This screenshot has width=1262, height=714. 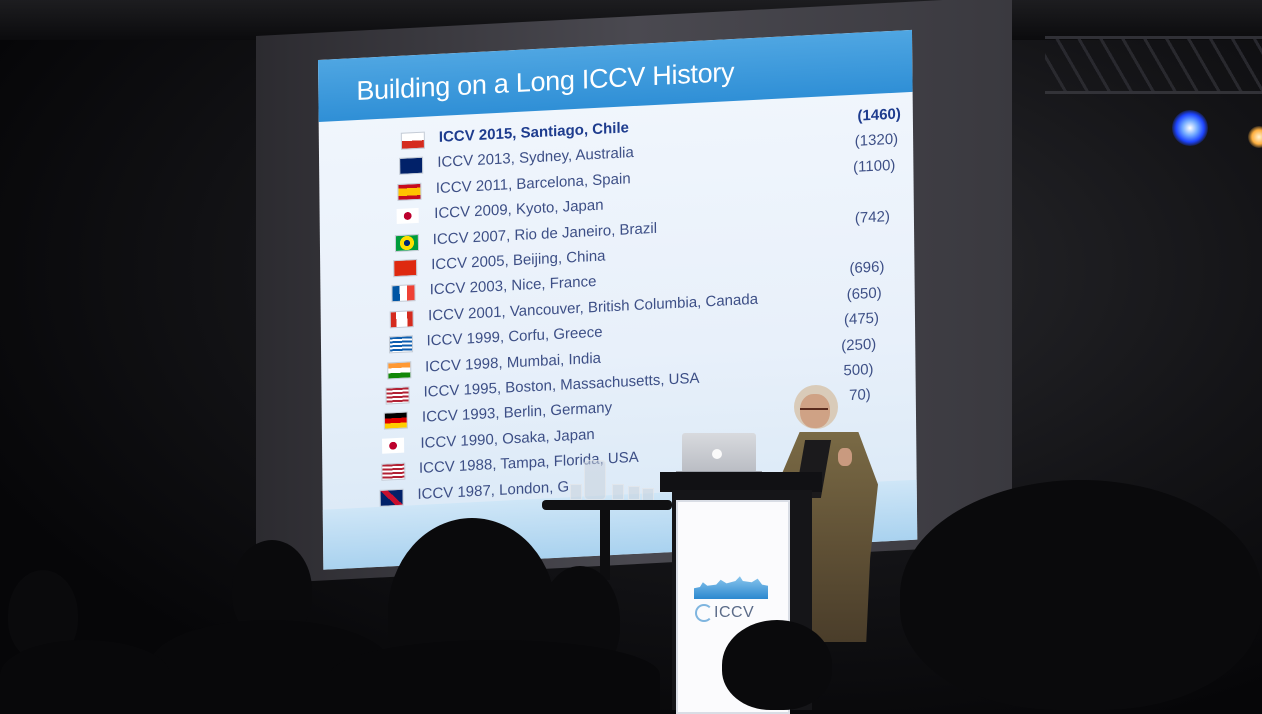 I want to click on france-flag-icon, so click(x=403, y=293).